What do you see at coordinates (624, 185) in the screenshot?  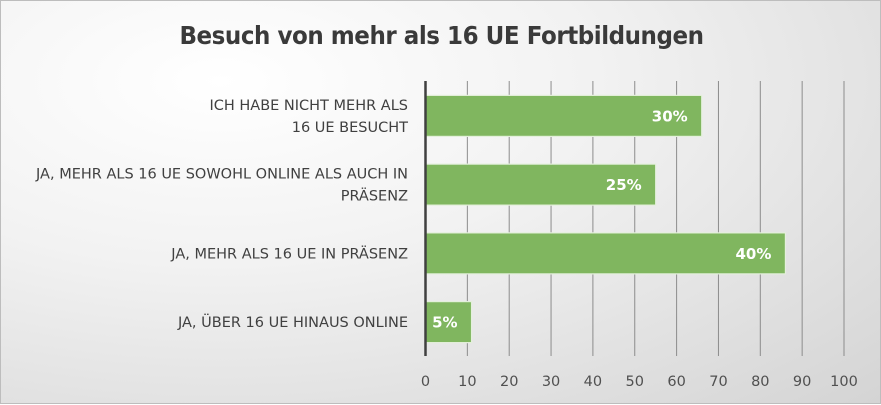 I see `data-label: 25%` at bounding box center [624, 185].